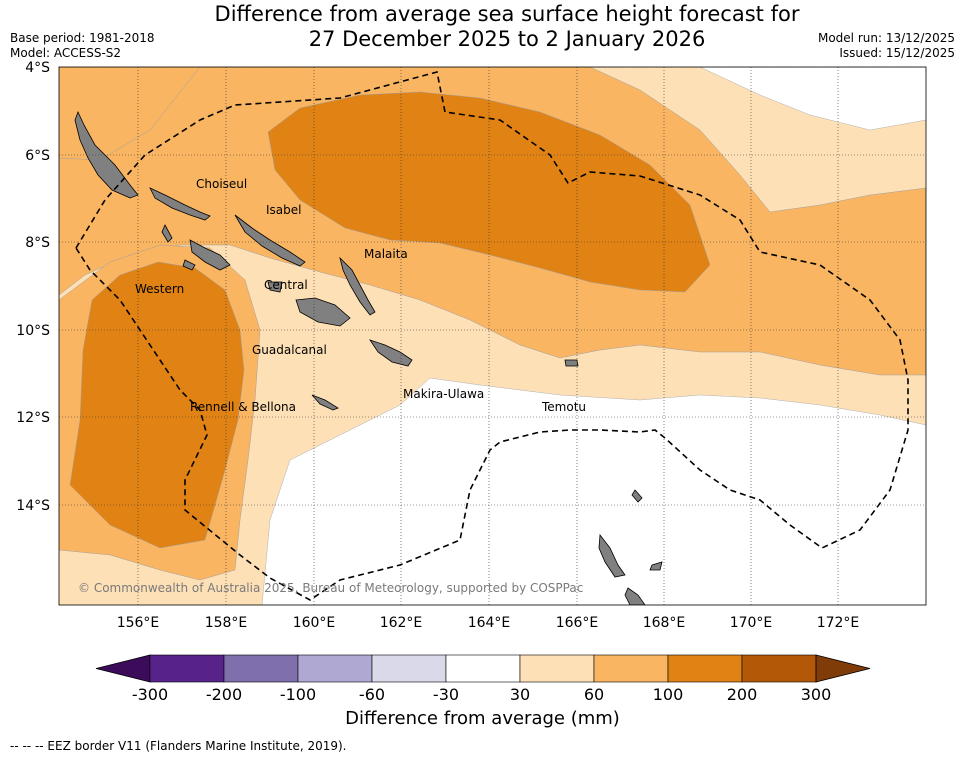 Image resolution: width=965 pixels, height=758 pixels. Describe the element at coordinates (563, 407) in the screenshot. I see `label-temotu: Temotu` at that location.